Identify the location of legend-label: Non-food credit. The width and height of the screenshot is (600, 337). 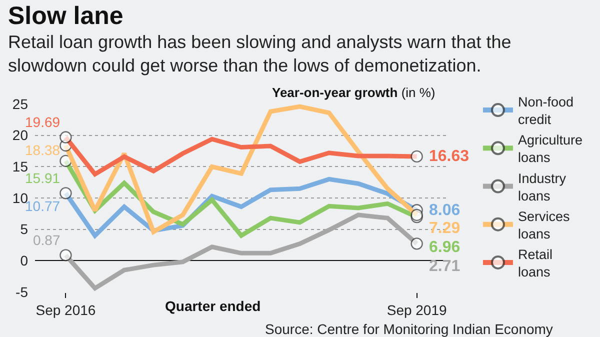
(546, 111).